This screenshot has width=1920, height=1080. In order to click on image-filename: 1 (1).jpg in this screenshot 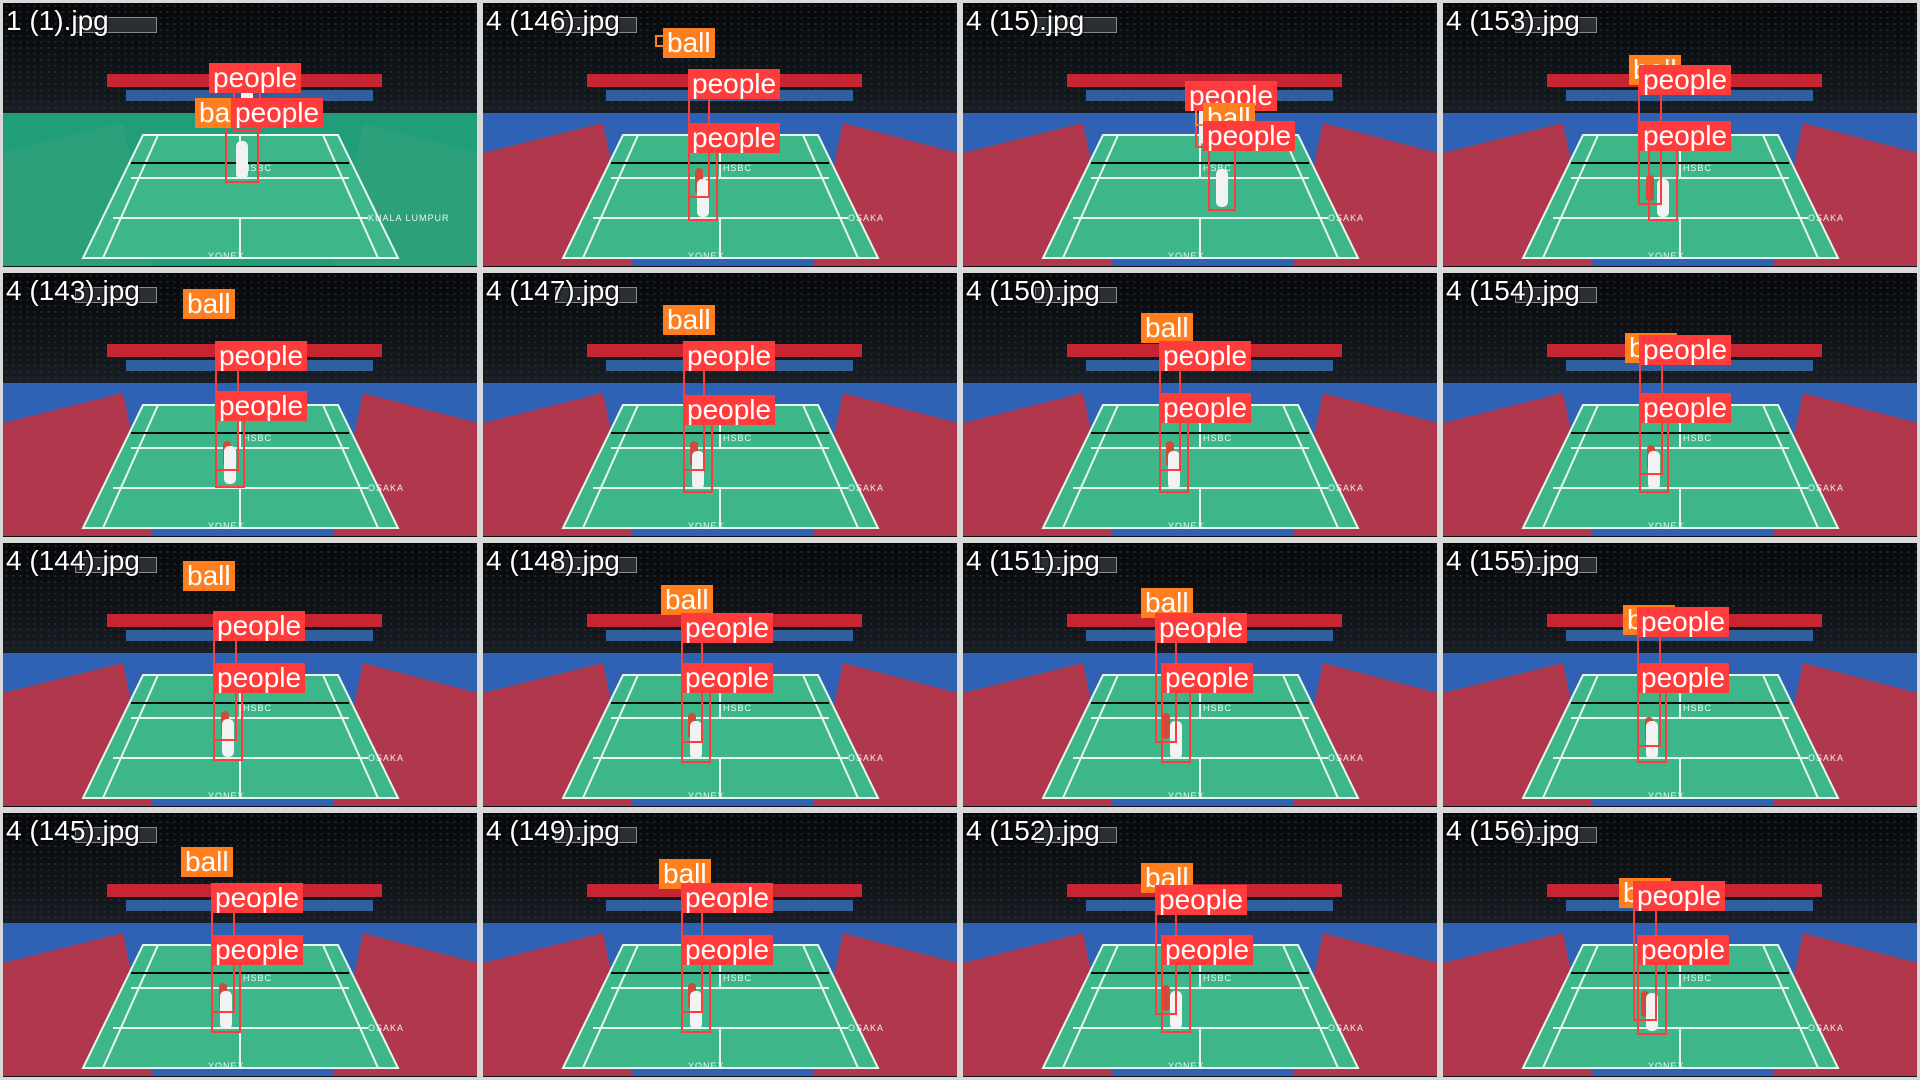, I will do `click(57, 20)`.